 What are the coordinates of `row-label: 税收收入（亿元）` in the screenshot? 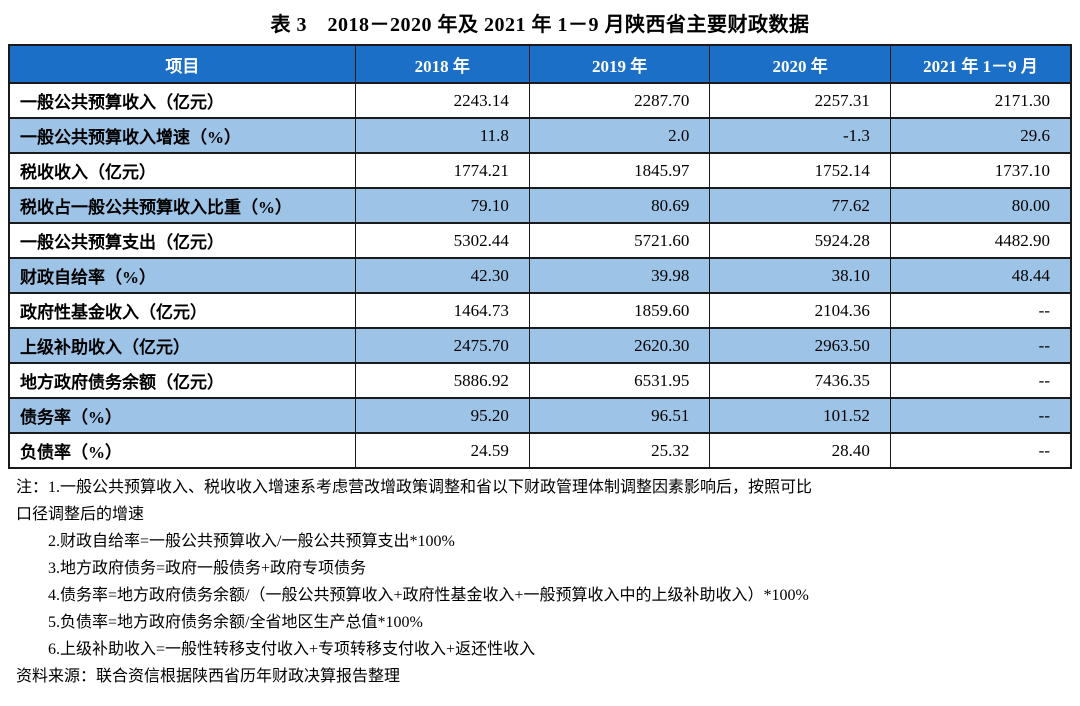 It's located at (182, 170).